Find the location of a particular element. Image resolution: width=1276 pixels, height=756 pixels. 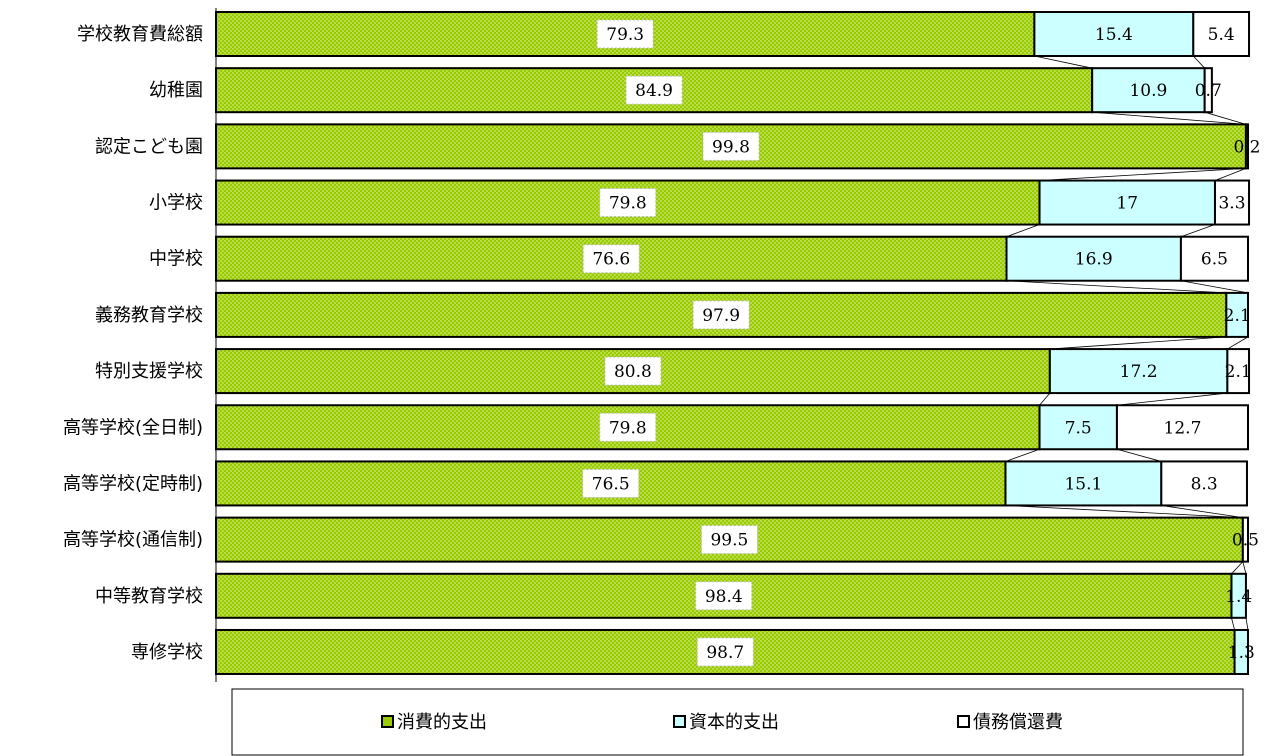

category-label-幼稚園: 幼稚園 is located at coordinates (176, 90).